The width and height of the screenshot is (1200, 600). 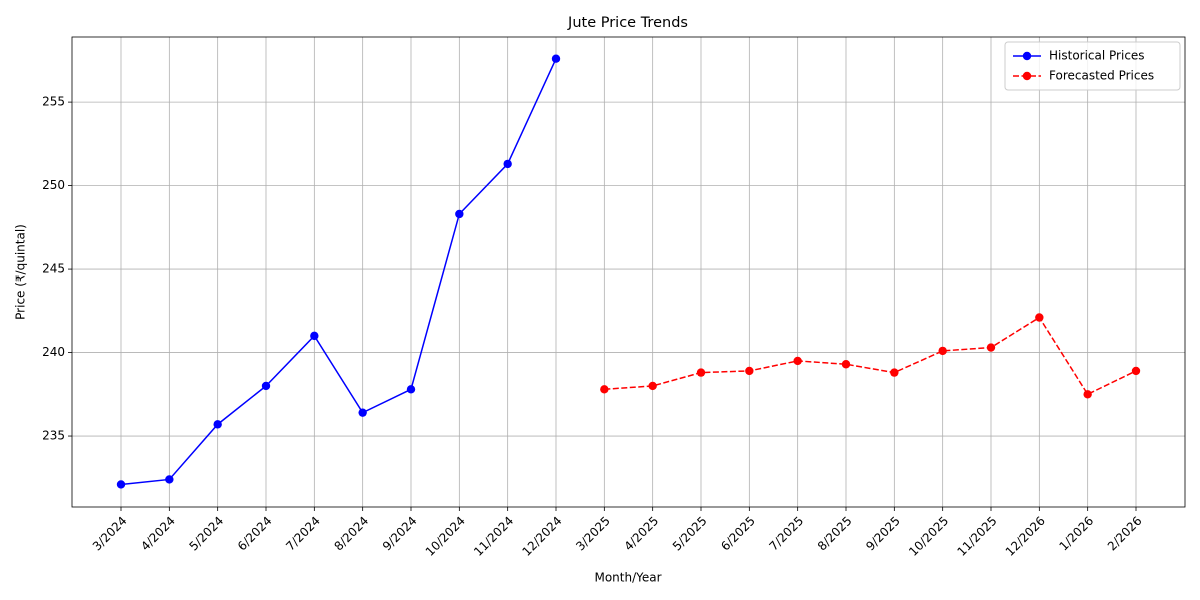 What do you see at coordinates (21, 272) in the screenshot?
I see `y-axis-label: Price (₹/quintal)` at bounding box center [21, 272].